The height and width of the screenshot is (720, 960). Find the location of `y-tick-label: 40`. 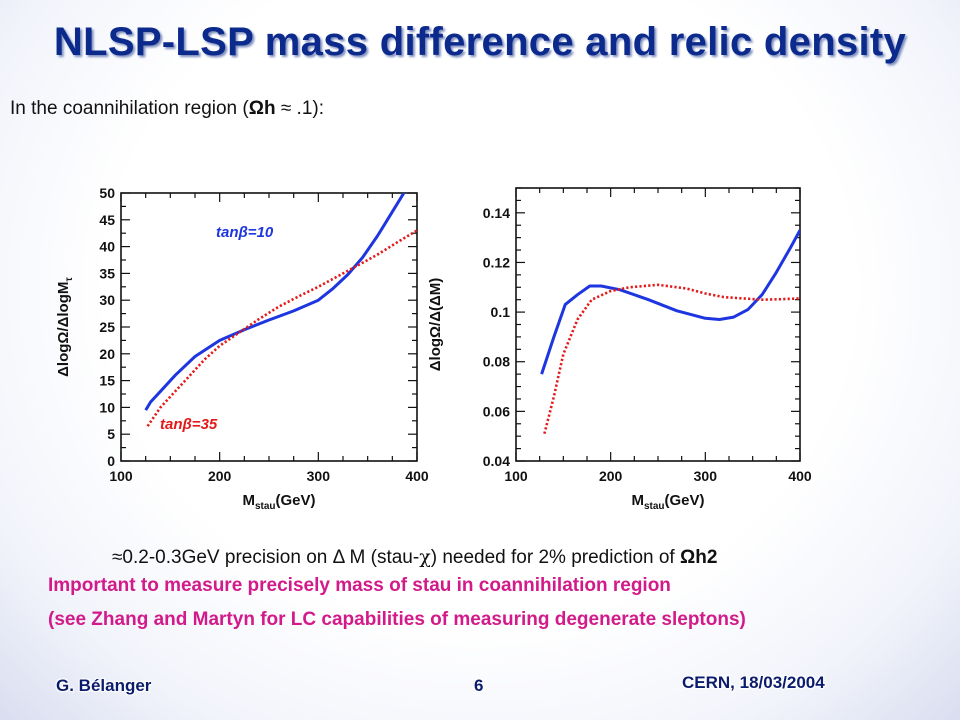

y-tick-label: 40 is located at coordinates (107, 247).